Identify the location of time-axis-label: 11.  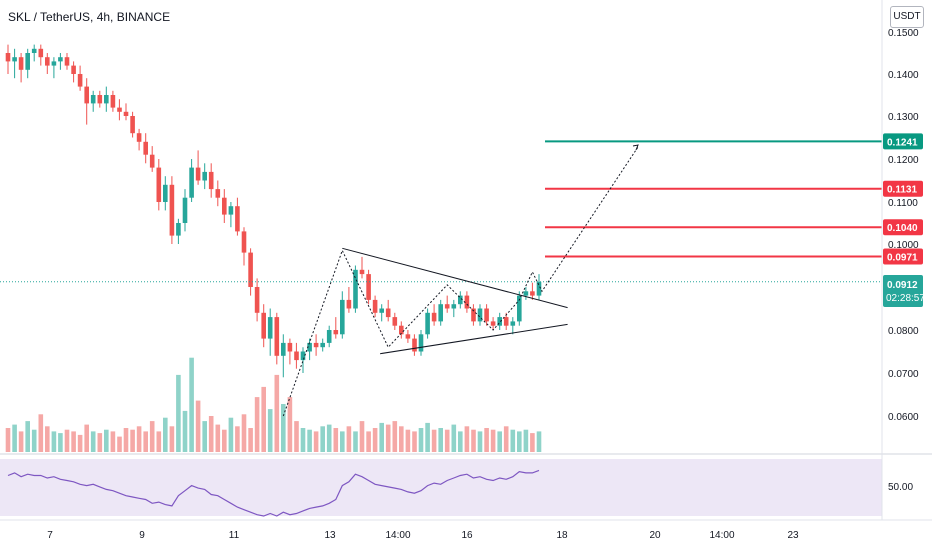
(234, 535).